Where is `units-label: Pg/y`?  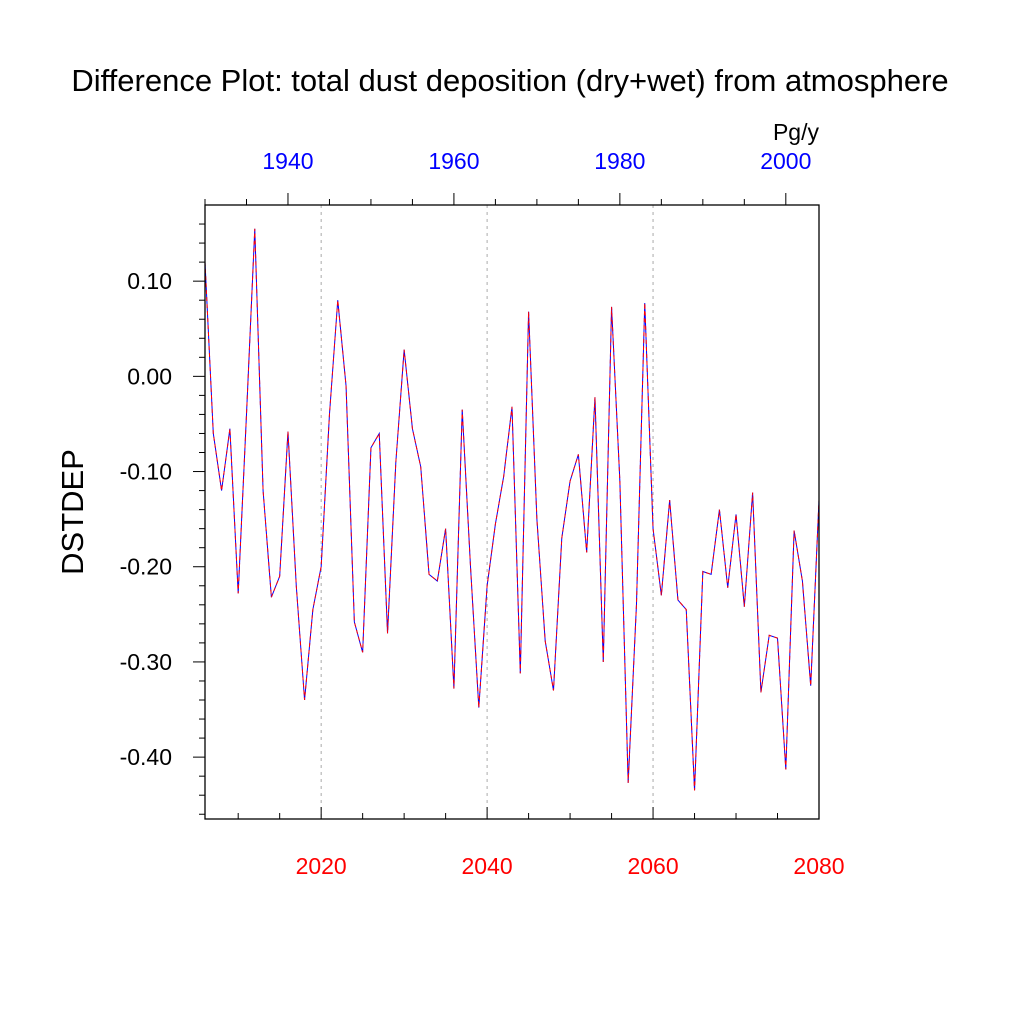
units-label: Pg/y is located at coordinates (796, 132).